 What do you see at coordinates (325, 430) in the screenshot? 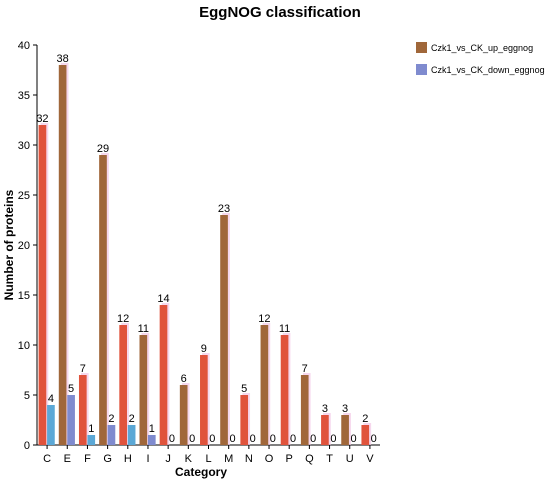
I see `bar-up-T` at bounding box center [325, 430].